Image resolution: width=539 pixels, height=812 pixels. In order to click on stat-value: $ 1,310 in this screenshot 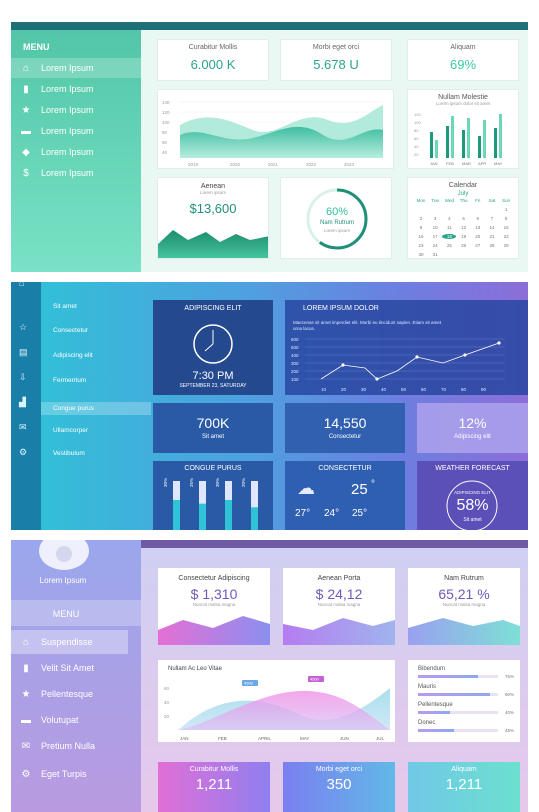, I will do `click(214, 594)`.